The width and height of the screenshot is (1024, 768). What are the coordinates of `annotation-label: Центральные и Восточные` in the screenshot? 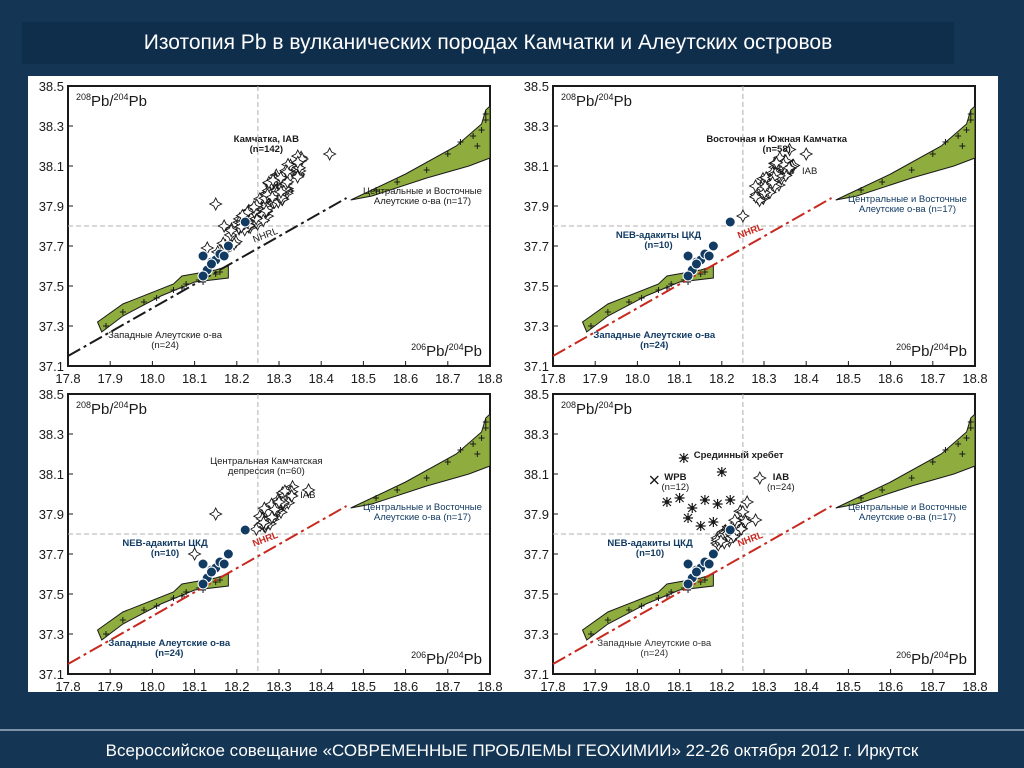 It's located at (907, 507).